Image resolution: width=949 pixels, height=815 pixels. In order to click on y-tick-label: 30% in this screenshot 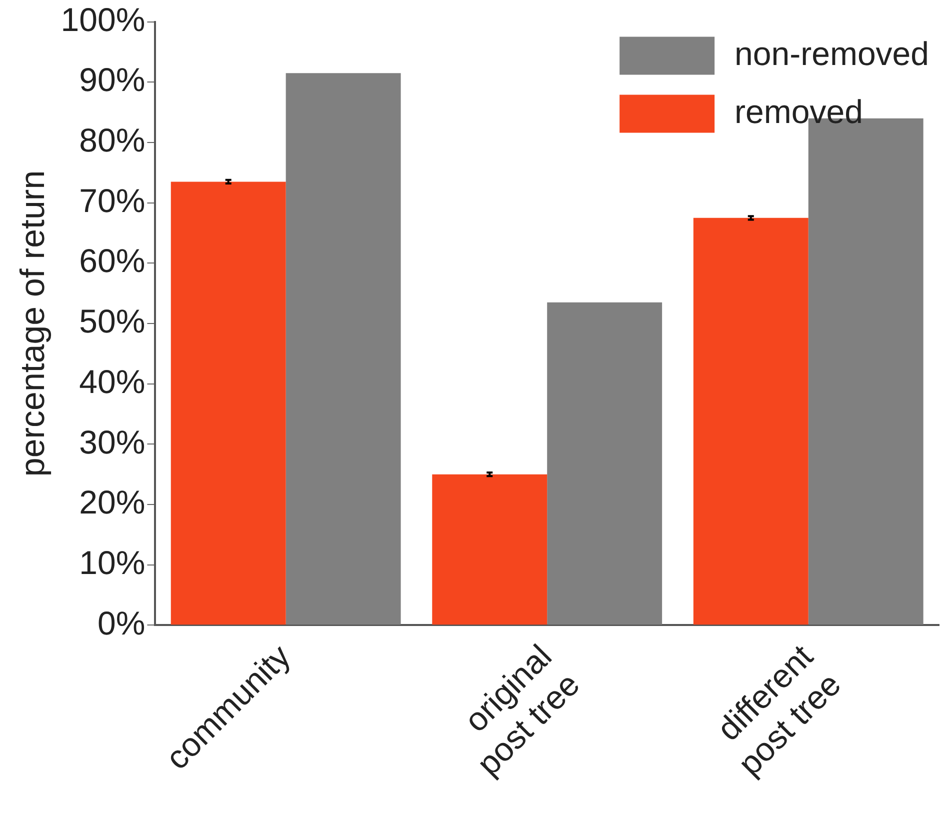, I will do `click(112, 441)`.